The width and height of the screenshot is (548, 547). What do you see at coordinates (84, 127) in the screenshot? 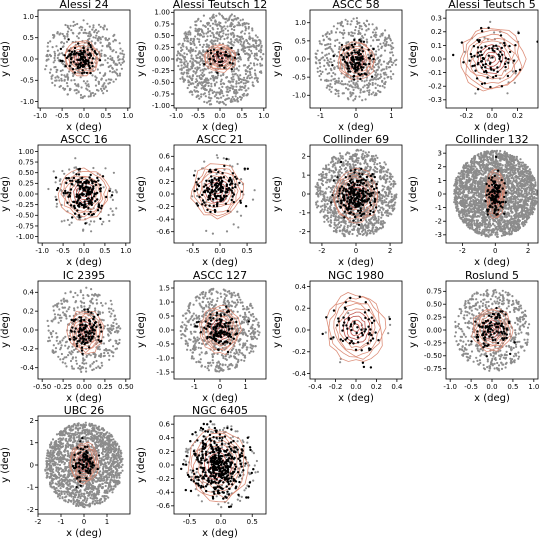
I see `x-axis-label: x (deg)` at bounding box center [84, 127].